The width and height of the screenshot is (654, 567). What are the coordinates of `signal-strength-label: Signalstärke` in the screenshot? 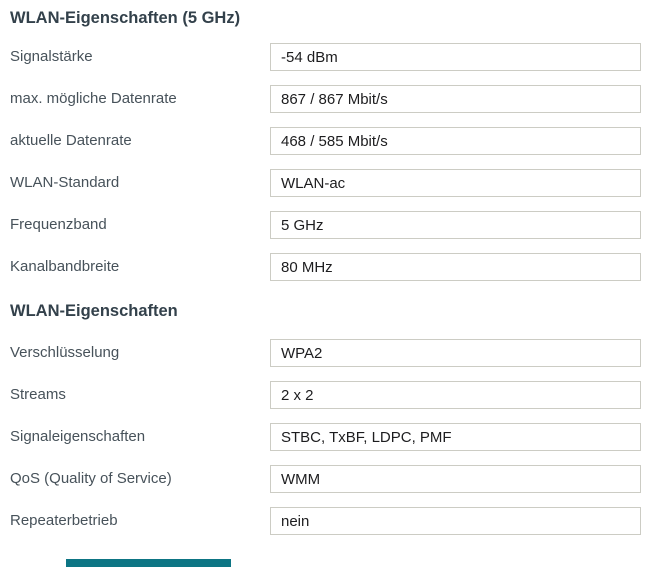 It's located at (51, 56).